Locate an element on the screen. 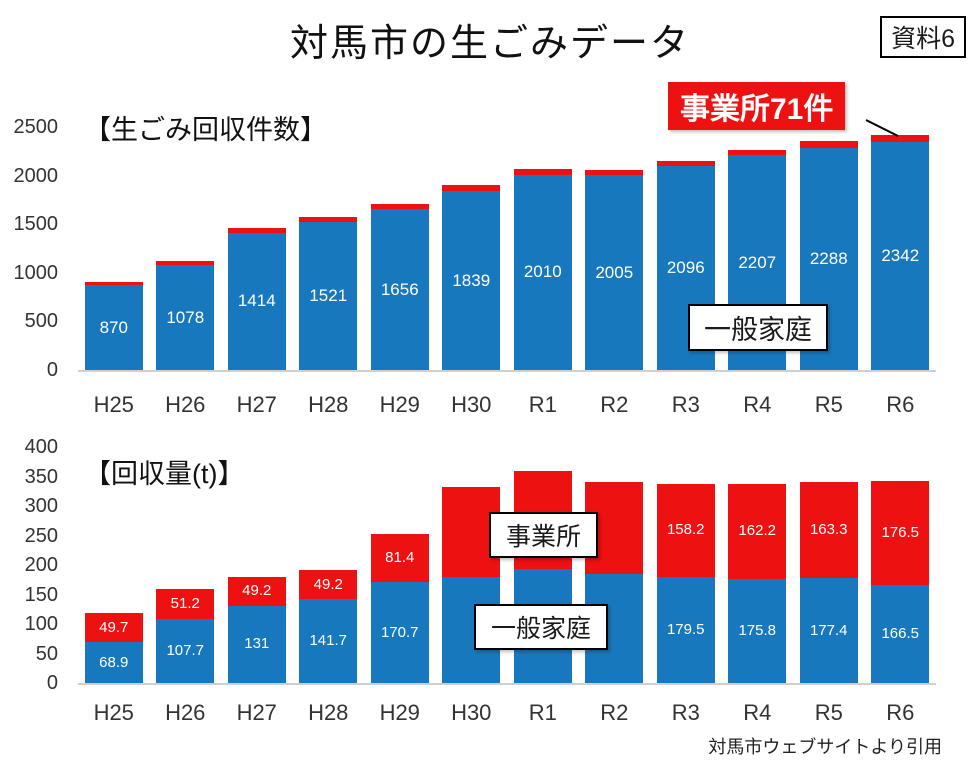 The height and width of the screenshot is (768, 980). bar-value-label: 2342 is located at coordinates (900, 256).